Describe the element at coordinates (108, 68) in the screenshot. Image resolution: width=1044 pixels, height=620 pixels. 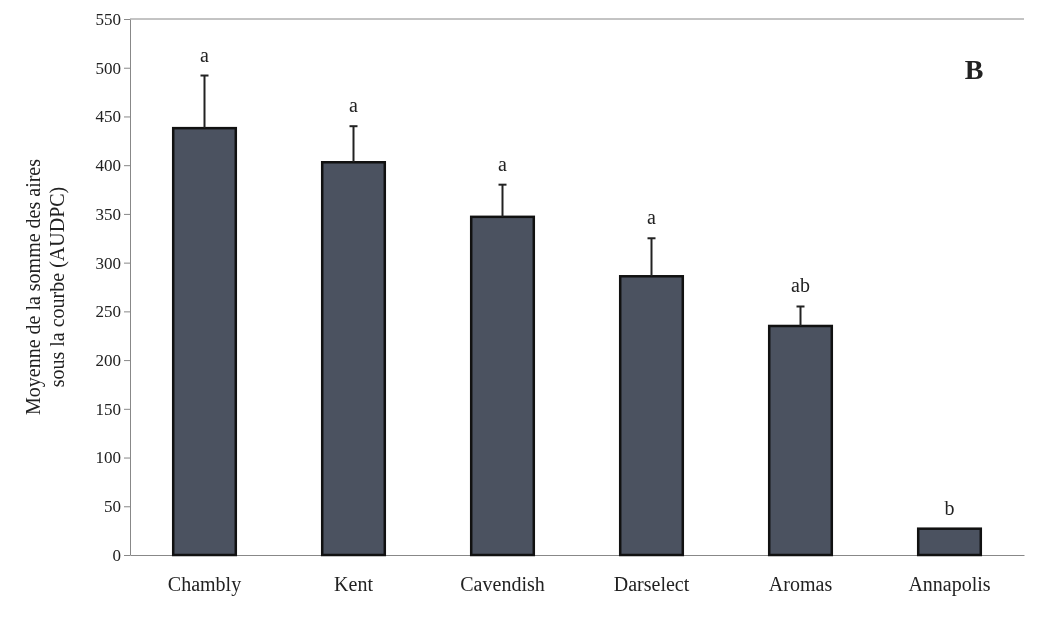
I see `y-tick-label: 500` at that location.